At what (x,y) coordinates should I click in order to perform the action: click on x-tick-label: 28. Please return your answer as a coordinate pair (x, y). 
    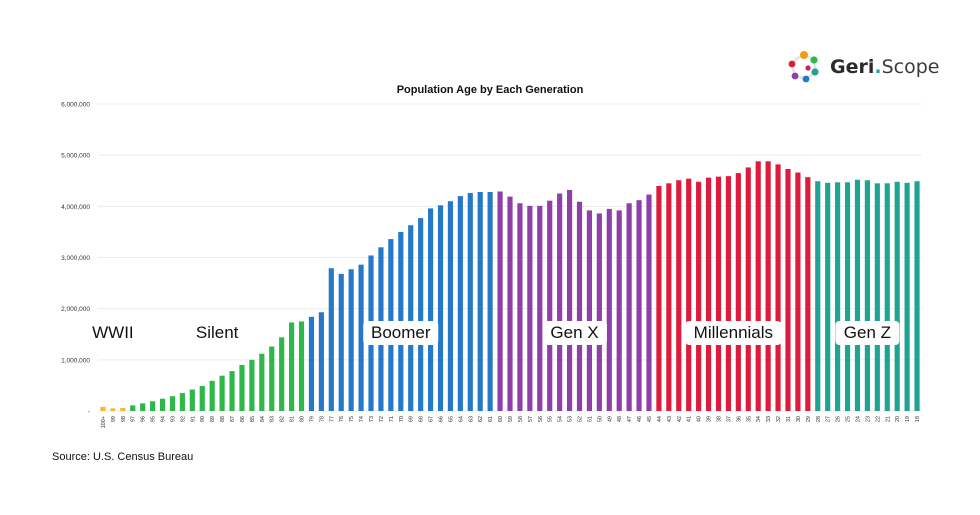
    Looking at the image, I should click on (819, 419).